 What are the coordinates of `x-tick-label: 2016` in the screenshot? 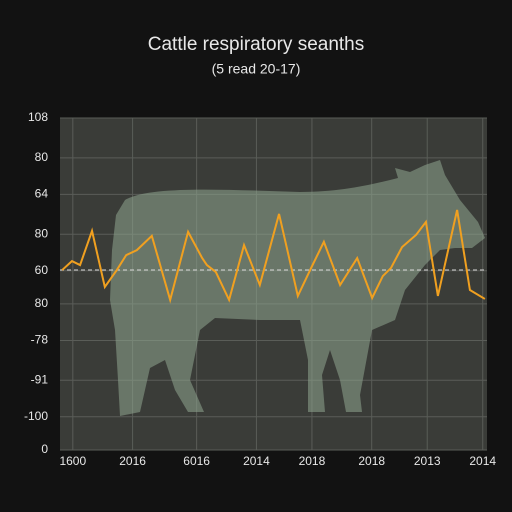 It's located at (132, 461).